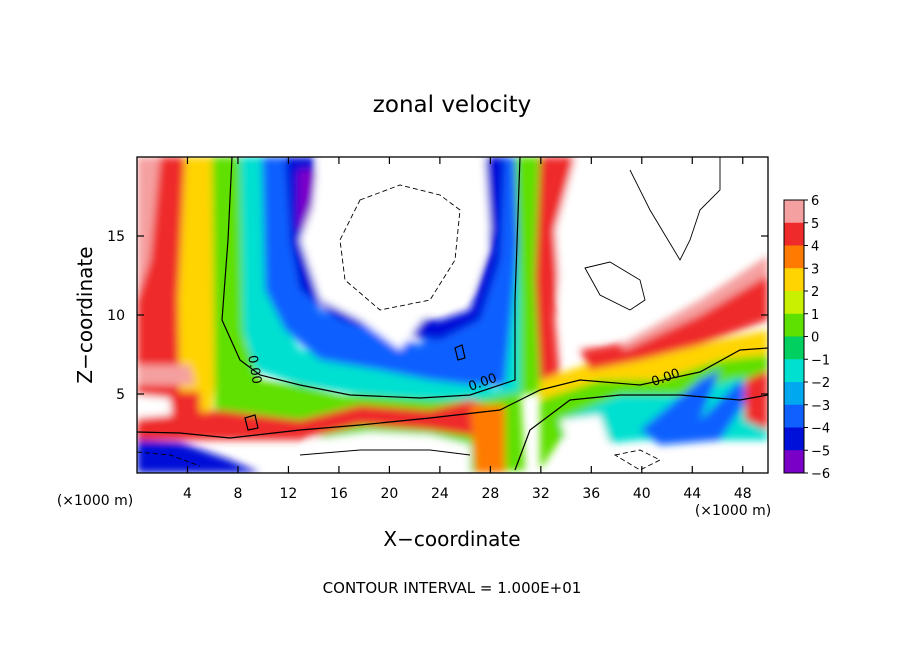  I want to click on x-tick-label: 40, so click(642, 494).